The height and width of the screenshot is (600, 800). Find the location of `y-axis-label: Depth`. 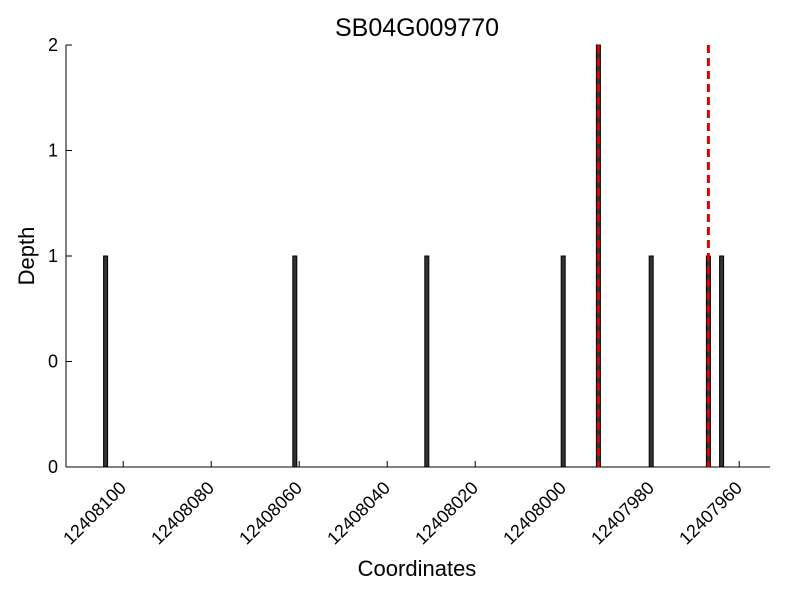

y-axis-label: Depth is located at coordinates (26, 256).